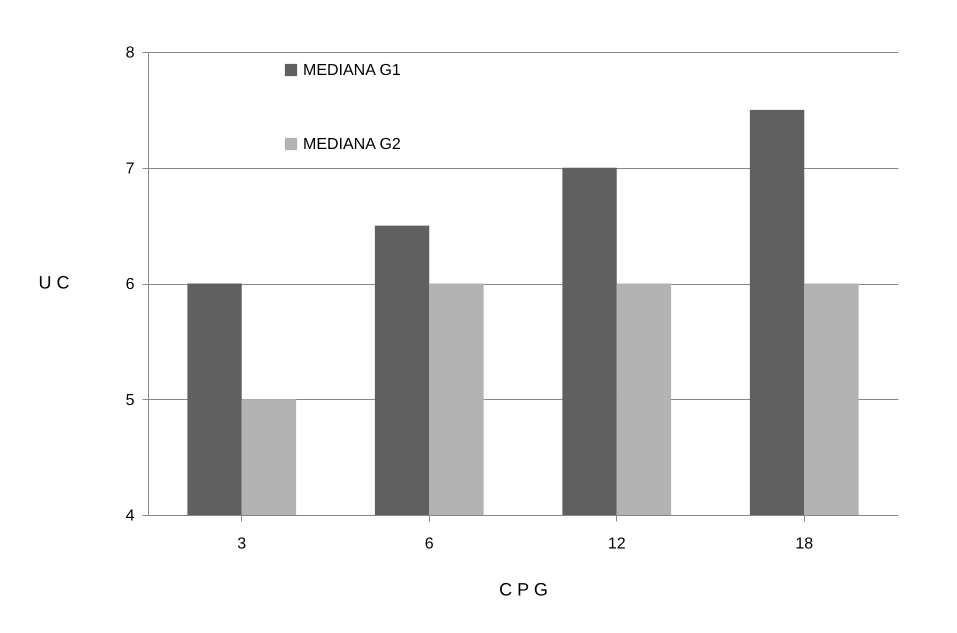 The image size is (957, 633). Describe the element at coordinates (130, 53) in the screenshot. I see `y-tick-label: 8` at that location.